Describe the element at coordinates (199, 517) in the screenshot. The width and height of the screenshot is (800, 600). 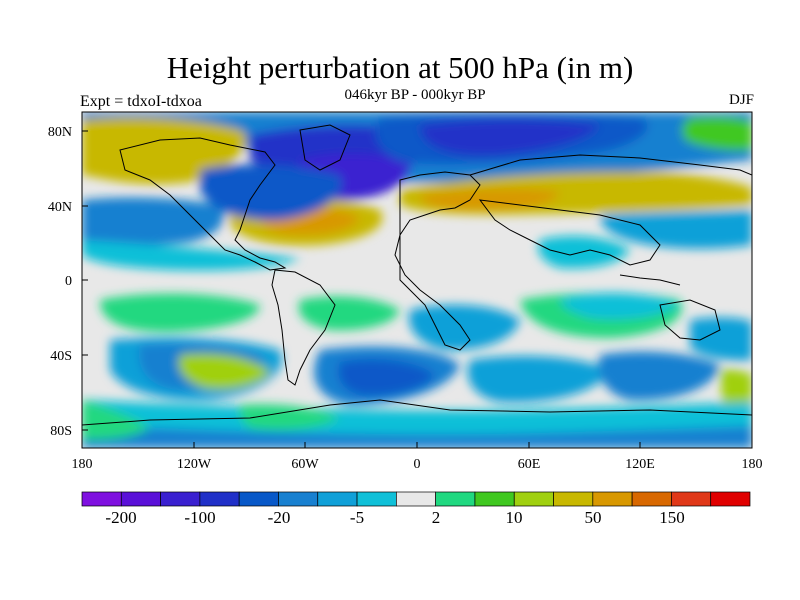
I see `colorbar-label: -100` at that location.